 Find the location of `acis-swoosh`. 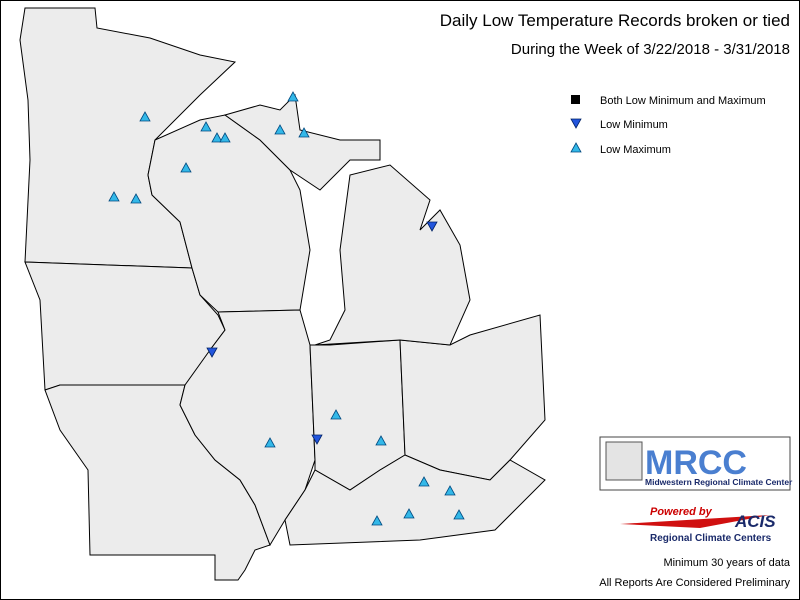

acis-swoosh is located at coordinates (695, 521).